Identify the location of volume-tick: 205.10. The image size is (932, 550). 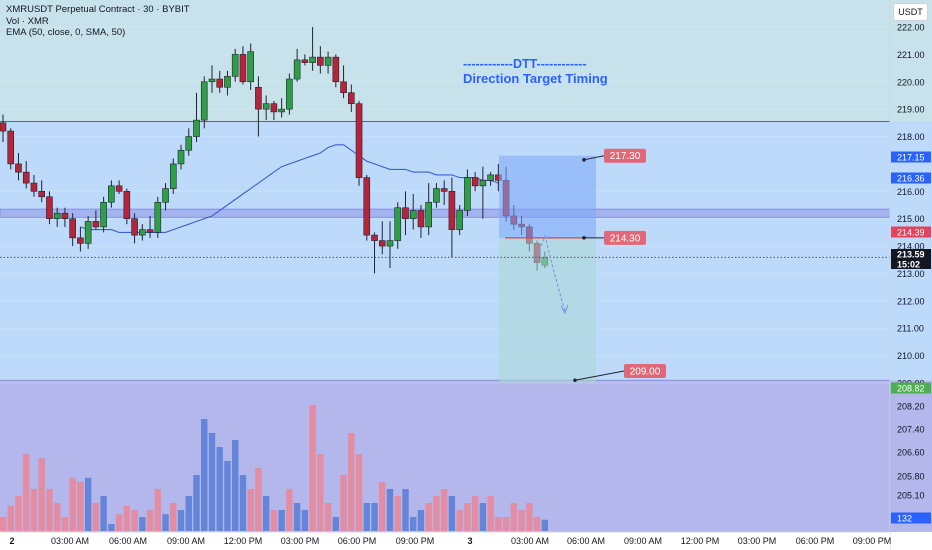
(911, 496).